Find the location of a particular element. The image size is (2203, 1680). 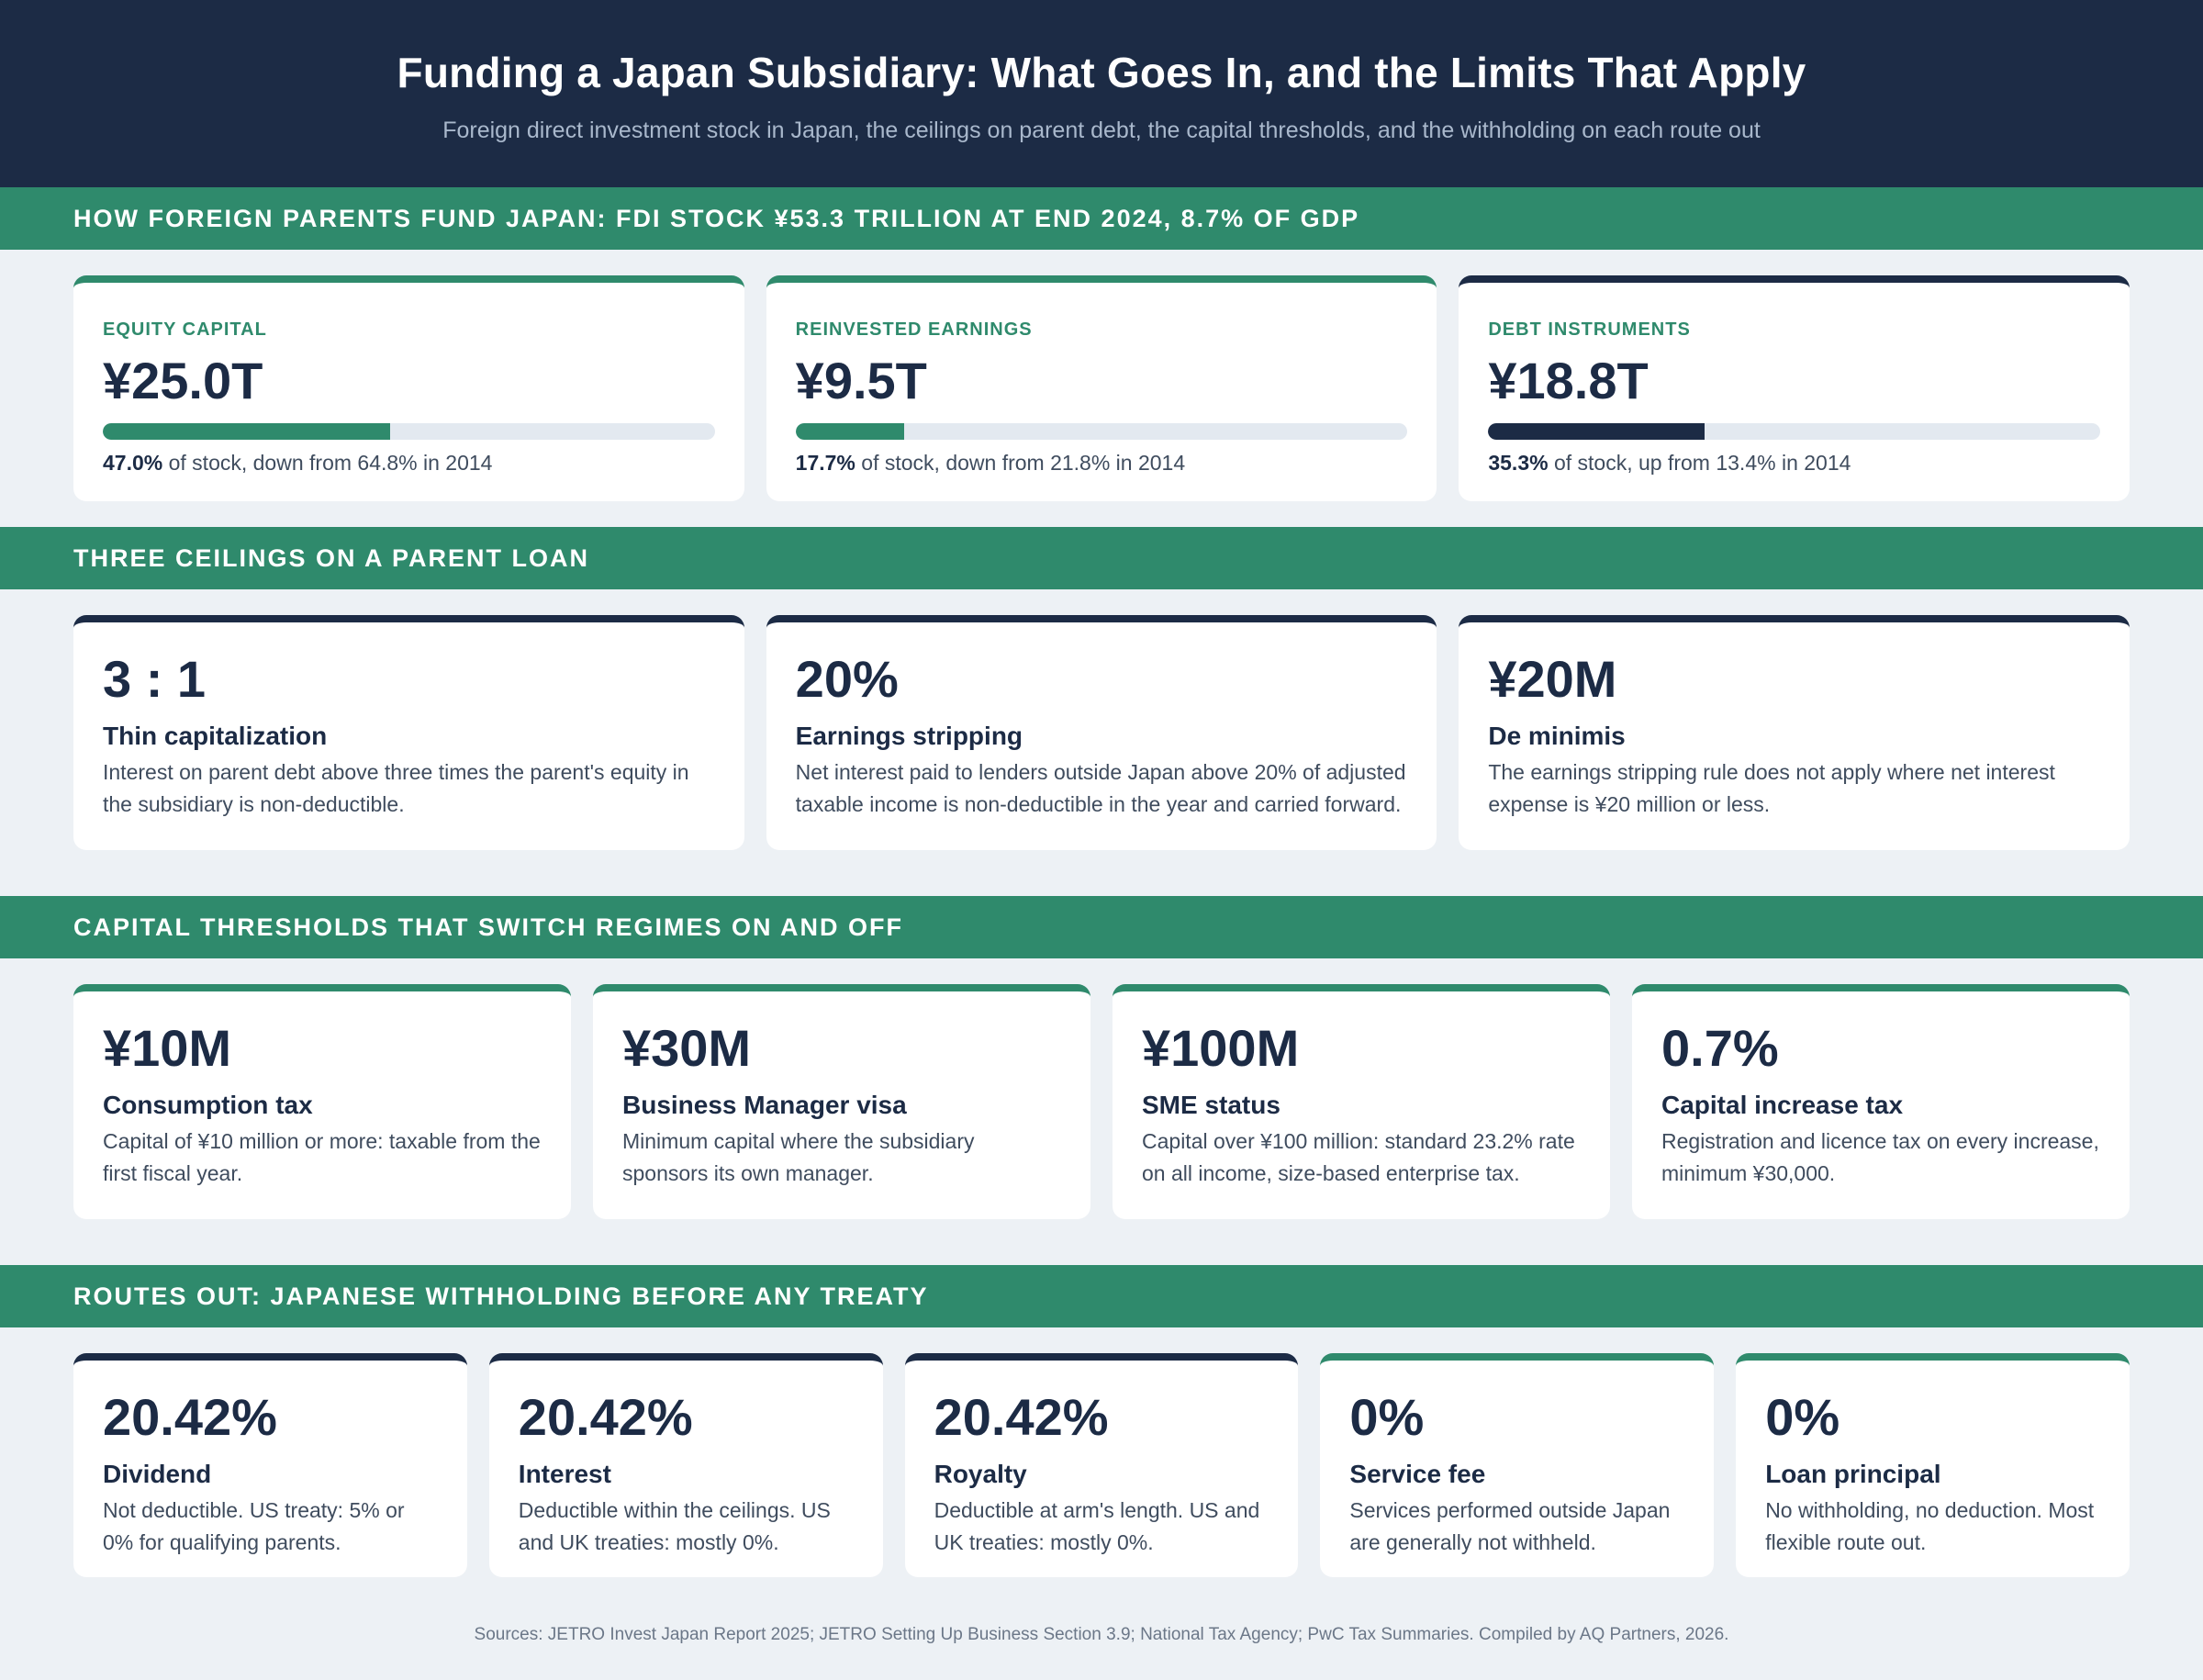

threshold-value: ¥30M is located at coordinates (687, 1048).